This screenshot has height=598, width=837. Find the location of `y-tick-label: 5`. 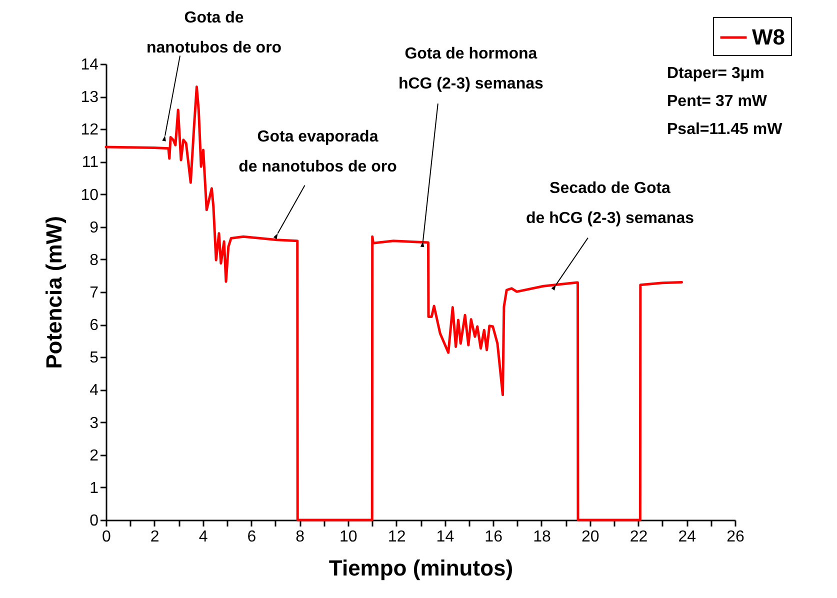

y-tick-label: 5 is located at coordinates (94, 358).